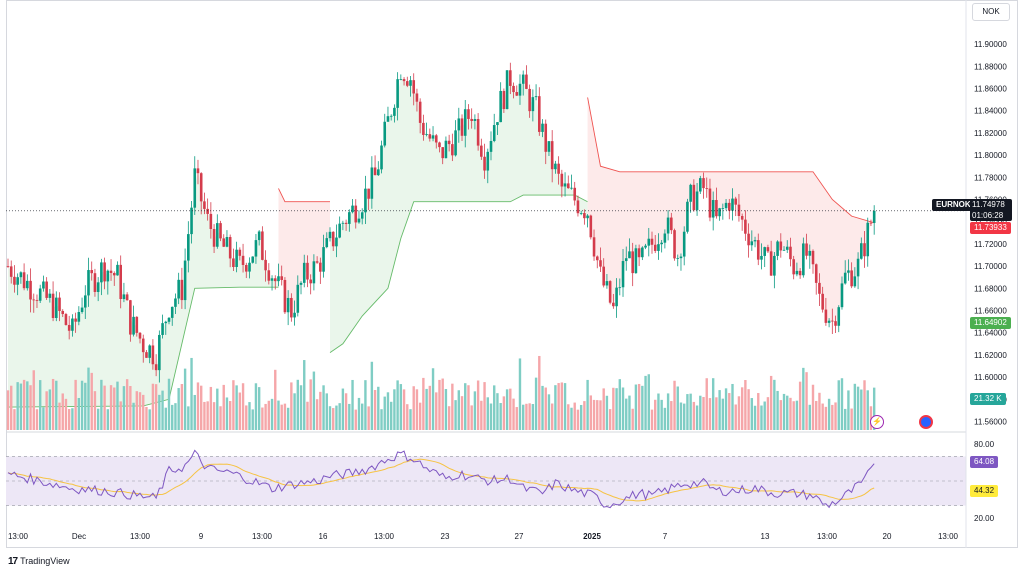 The image size is (1024, 572). I want to click on price-tick-label: 11.90000, so click(990, 44).